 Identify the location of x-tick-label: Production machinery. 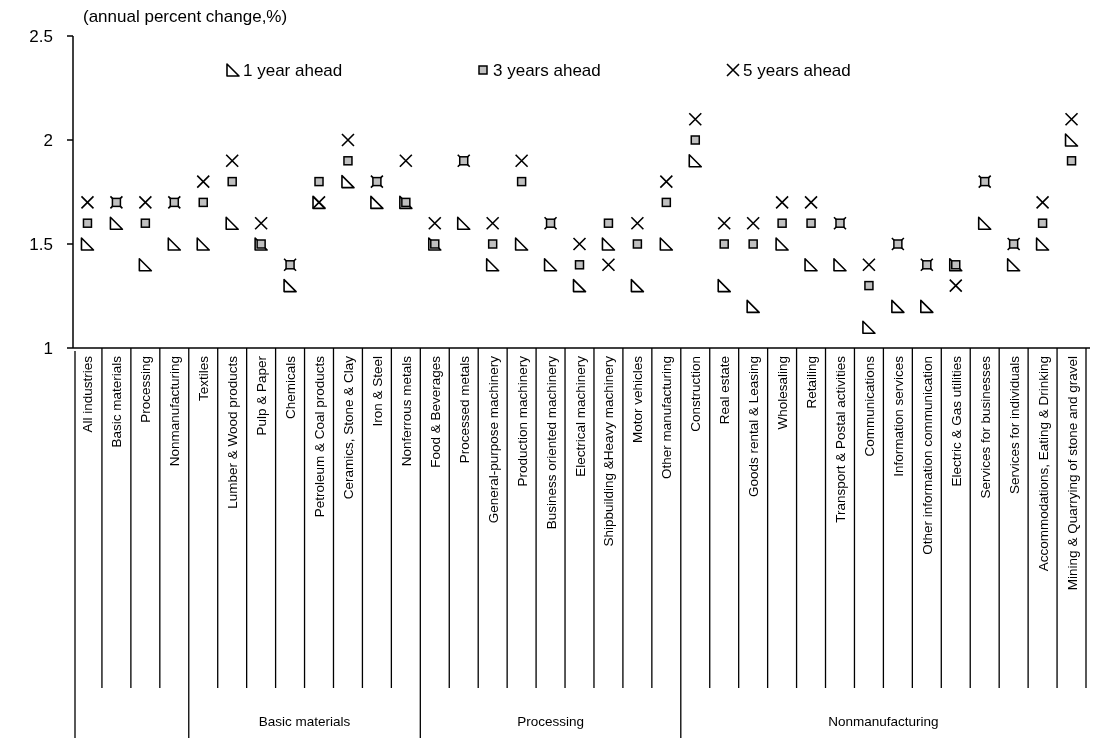
(522, 421).